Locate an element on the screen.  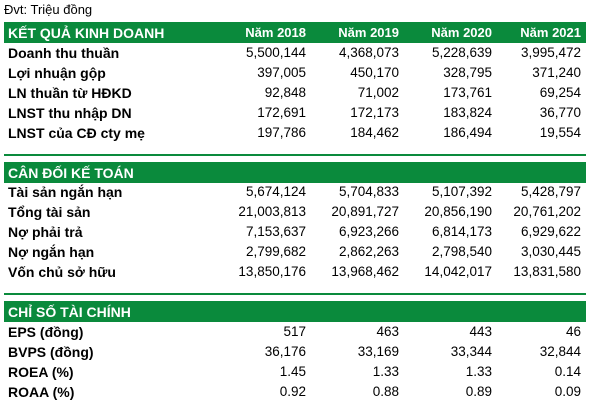
cell-value: 5,674,124 is located at coordinates (275, 191).